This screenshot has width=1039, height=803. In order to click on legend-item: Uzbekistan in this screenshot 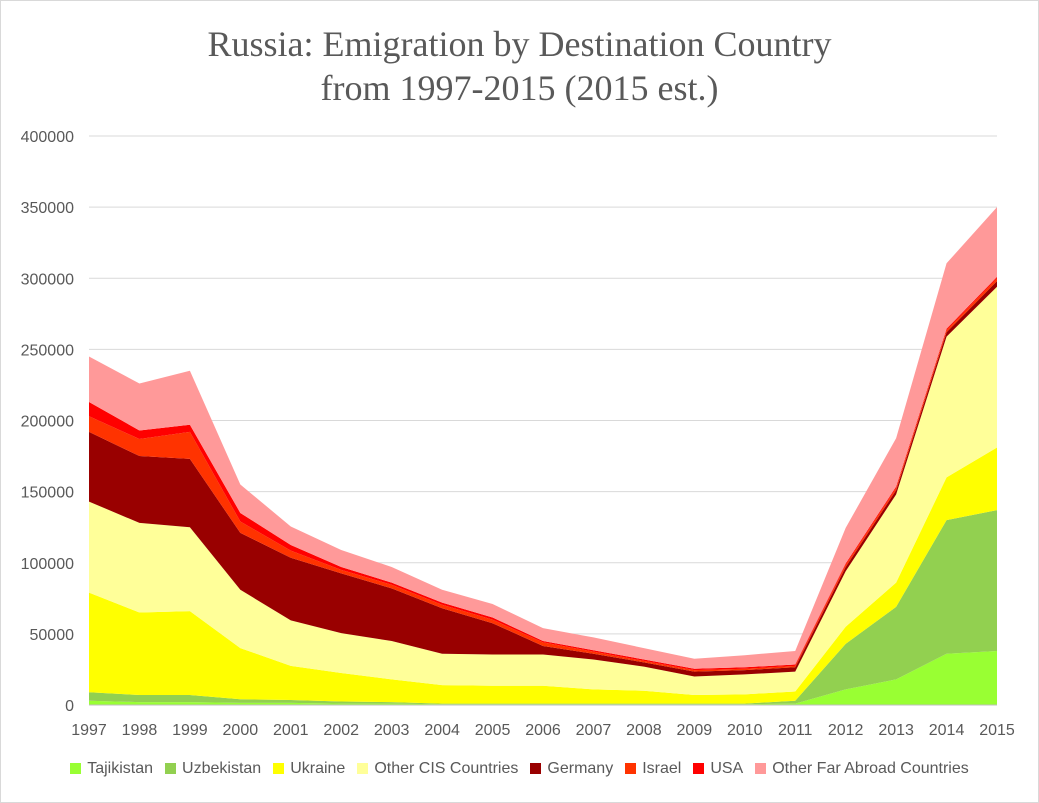, I will do `click(213, 769)`.